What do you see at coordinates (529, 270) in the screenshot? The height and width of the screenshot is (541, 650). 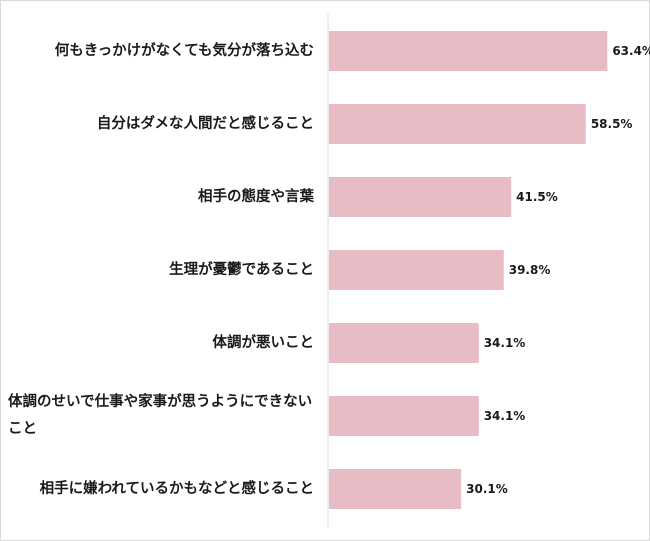 I see `value-label: 39.8%` at bounding box center [529, 270].